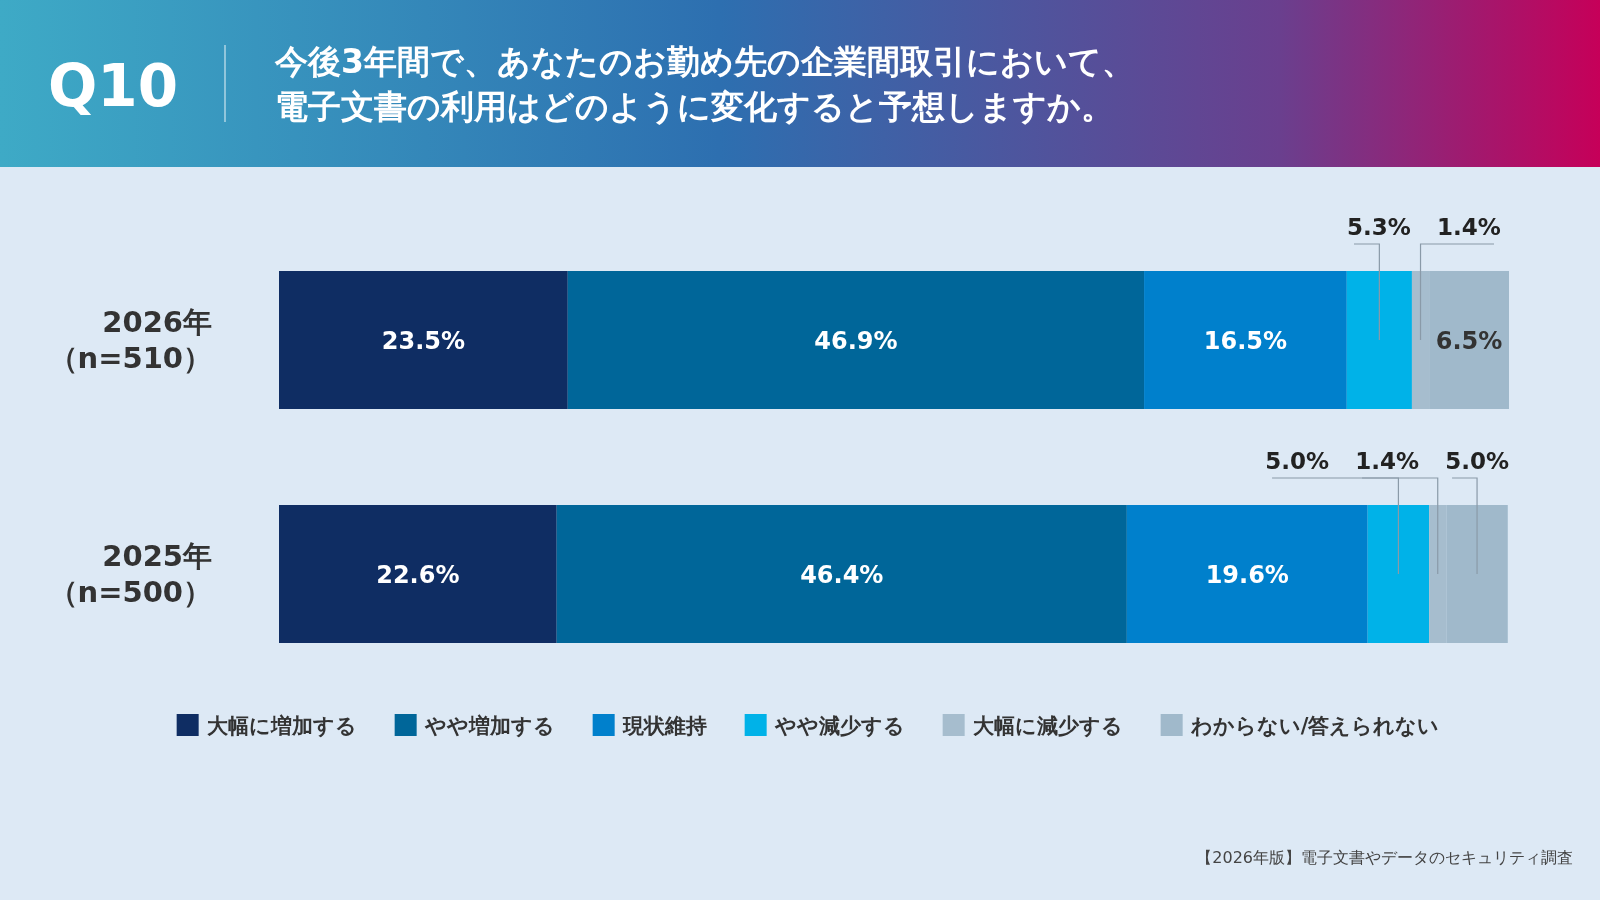 The height and width of the screenshot is (900, 1600). What do you see at coordinates (489, 726) in the screenshot?
I see `legend-label: やや増加する` at bounding box center [489, 726].